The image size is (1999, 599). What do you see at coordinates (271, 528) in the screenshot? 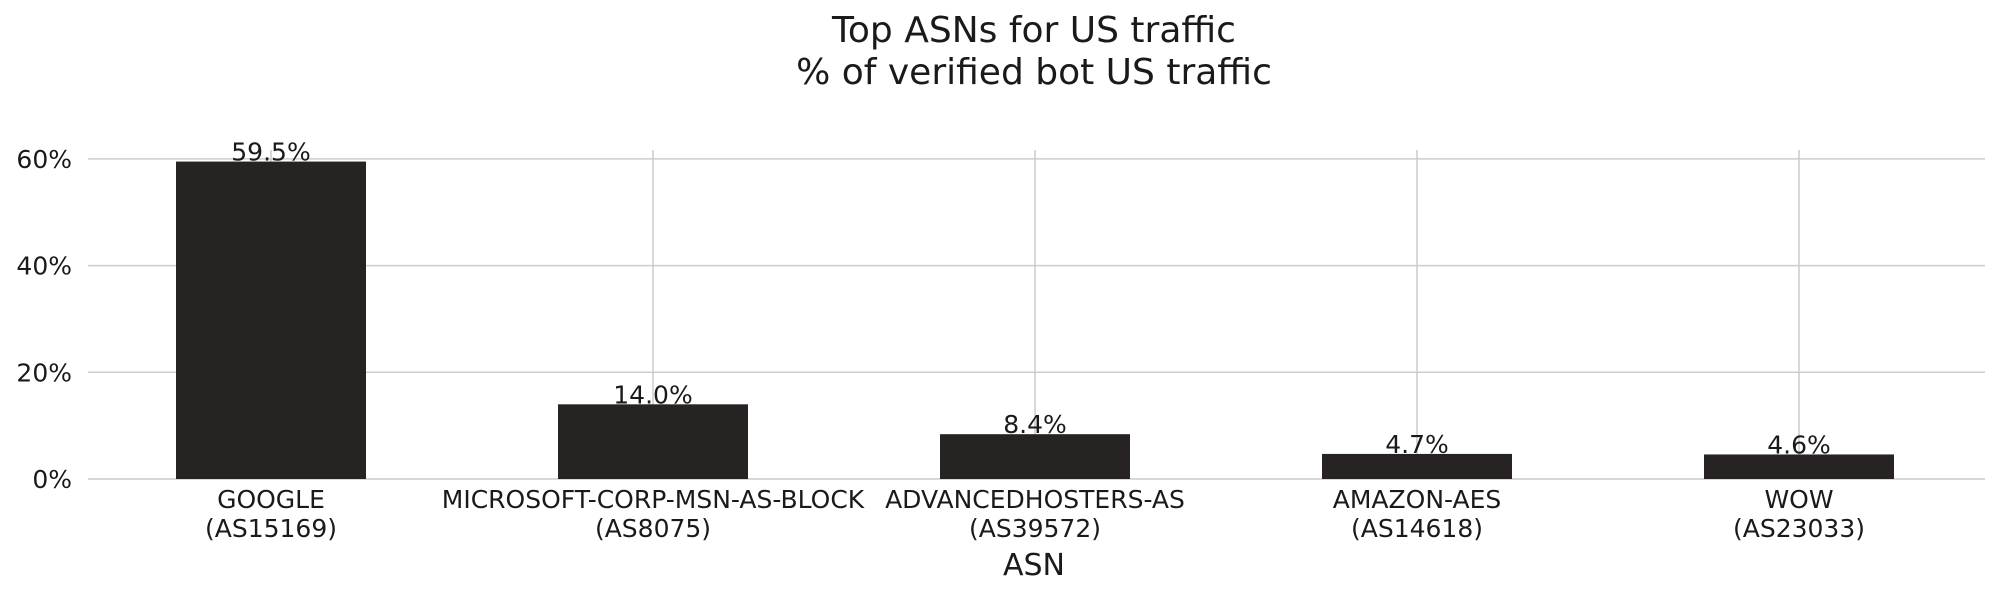
I see `x-tick-label-asn: (AS15169)` at bounding box center [271, 528].